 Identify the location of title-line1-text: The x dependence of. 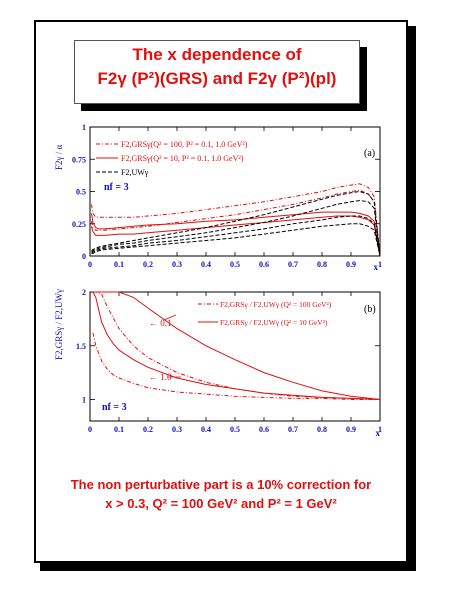
(217, 54).